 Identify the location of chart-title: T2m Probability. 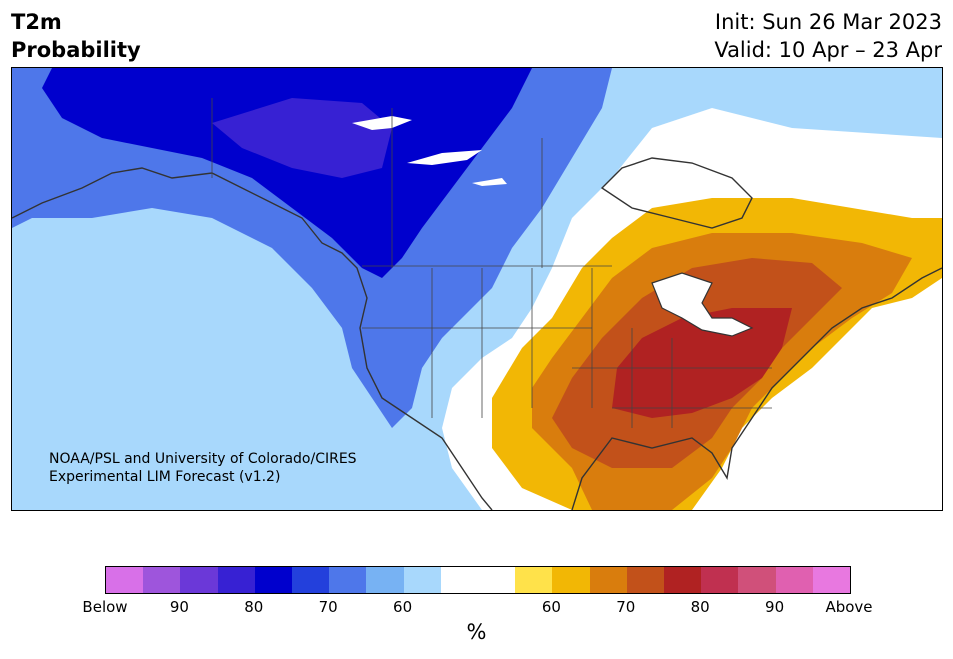
(76, 36).